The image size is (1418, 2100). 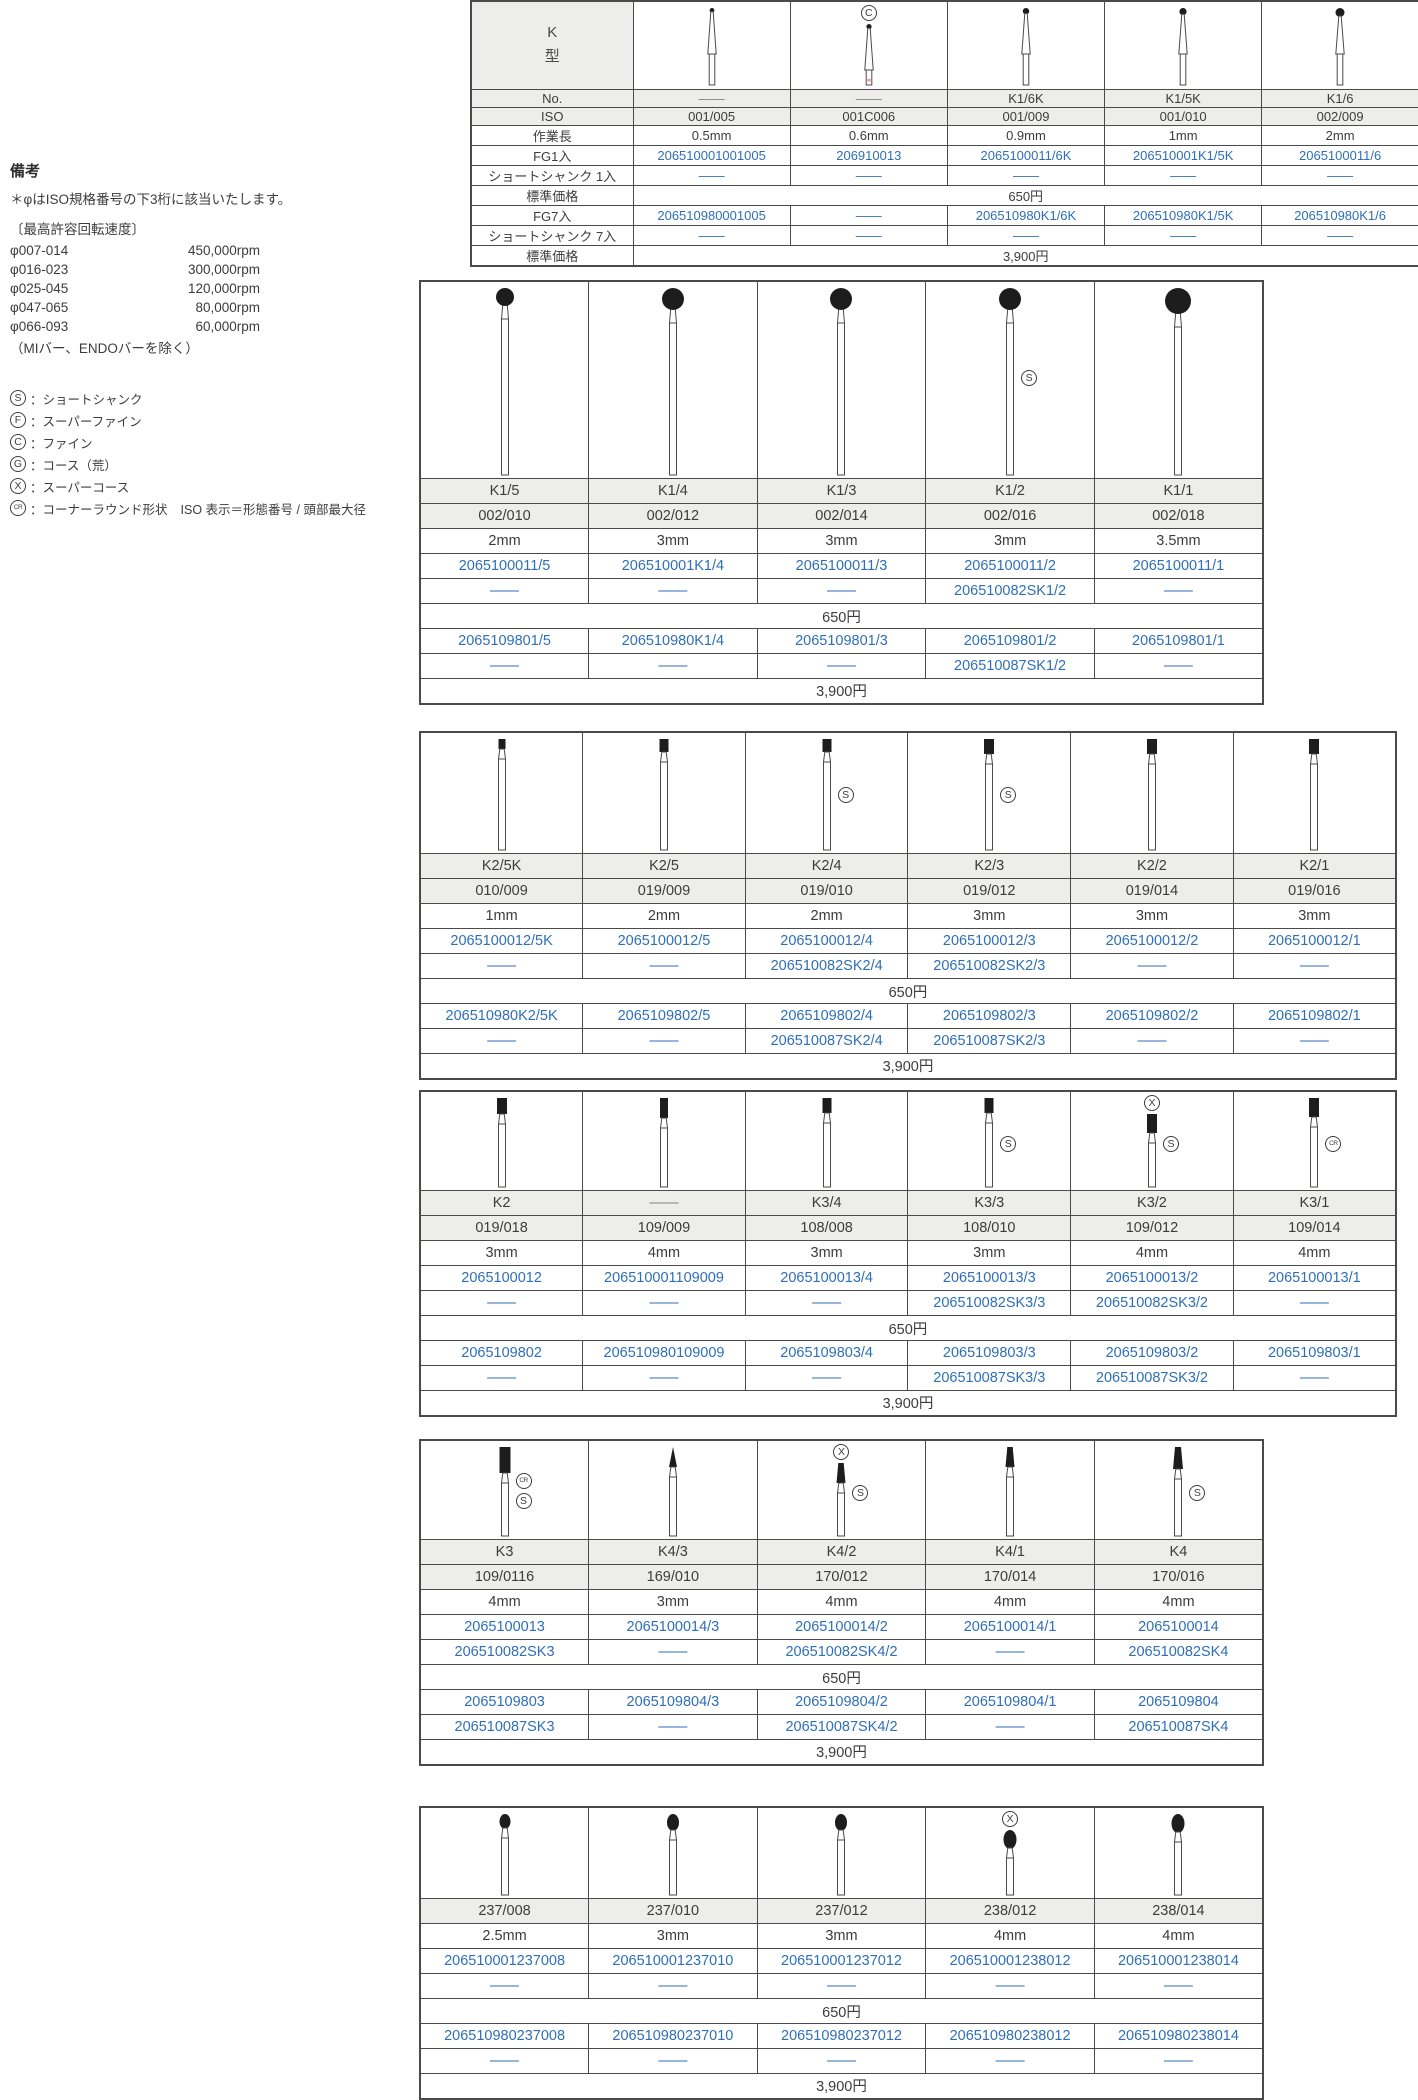 What do you see at coordinates (841, 641) in the screenshot?
I see `fg7-cell: 2065109801/3` at bounding box center [841, 641].